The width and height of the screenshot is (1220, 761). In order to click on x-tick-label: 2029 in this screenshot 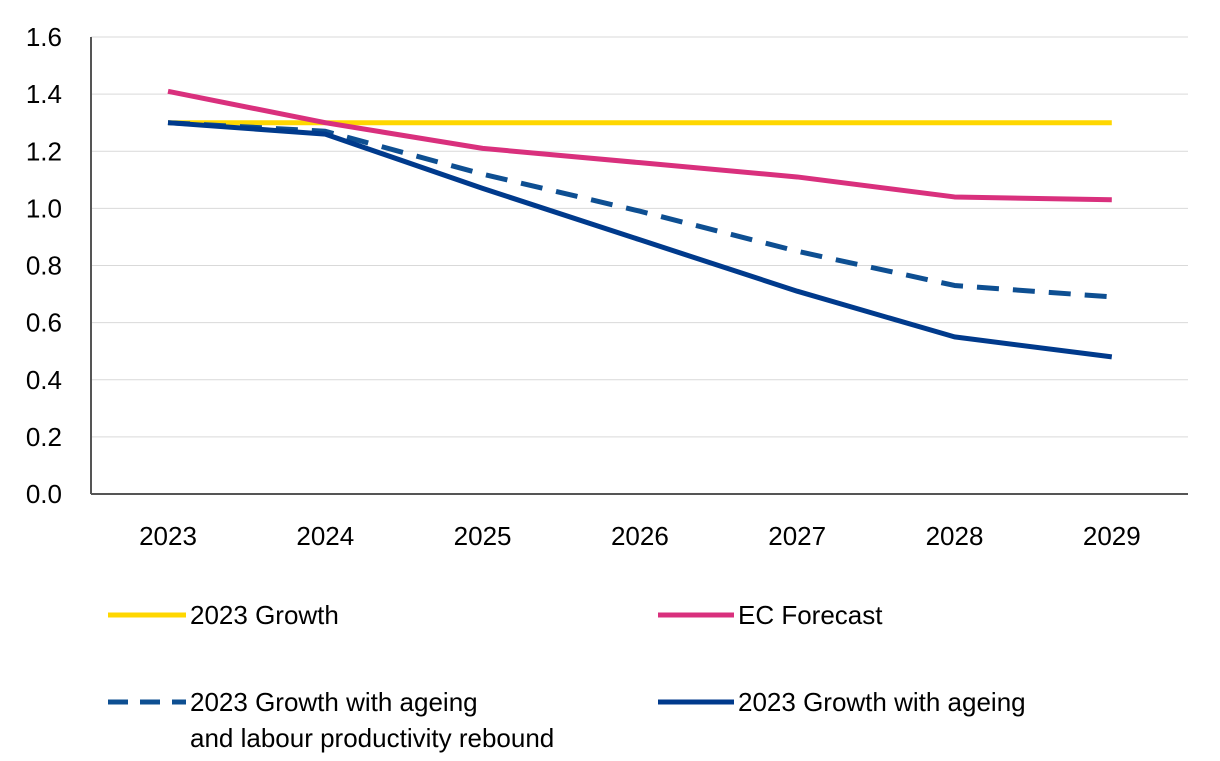, I will do `click(1112, 536)`.